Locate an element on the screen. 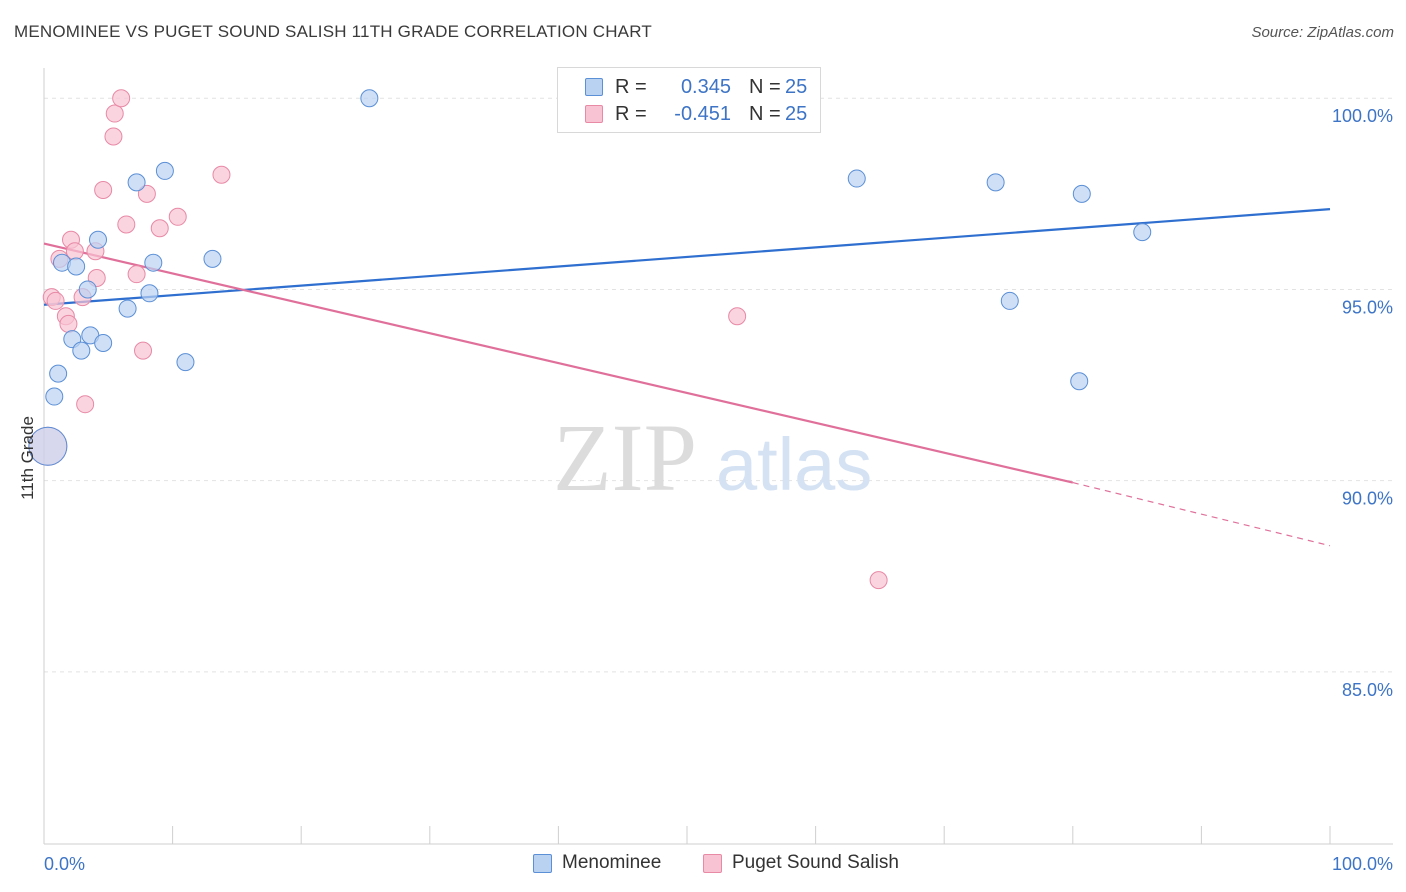 The image size is (1406, 892). salish-legend-label: Puget Sound Salish is located at coordinates (815, 862).